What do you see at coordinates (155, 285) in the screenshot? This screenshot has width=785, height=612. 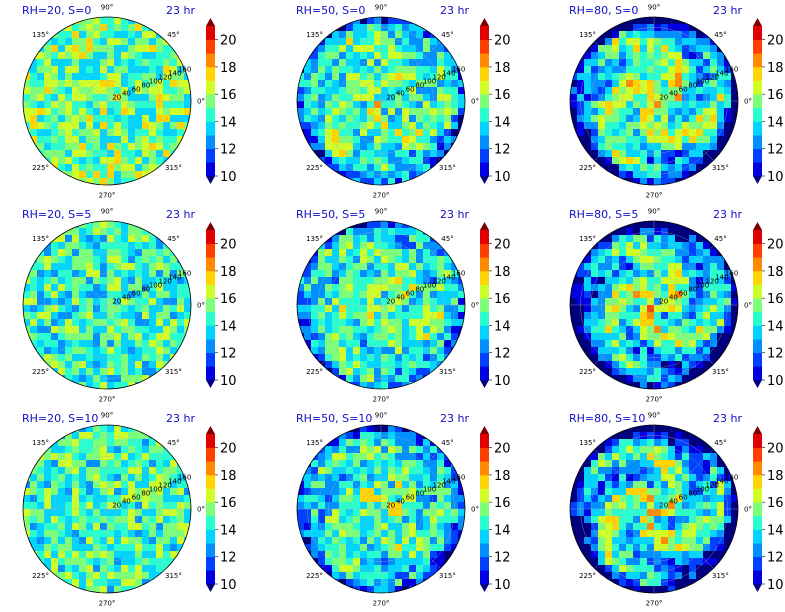 I see `radial-tick-label: 100` at bounding box center [155, 285].